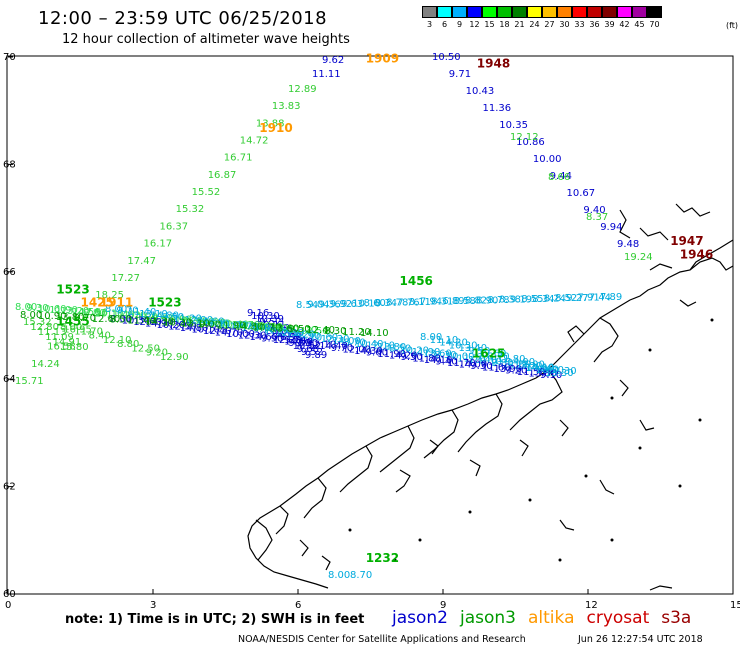 The height and width of the screenshot is (650, 740). Describe the element at coordinates (177, 323) in the screenshot. I see `track-label: 10.20` at that location.